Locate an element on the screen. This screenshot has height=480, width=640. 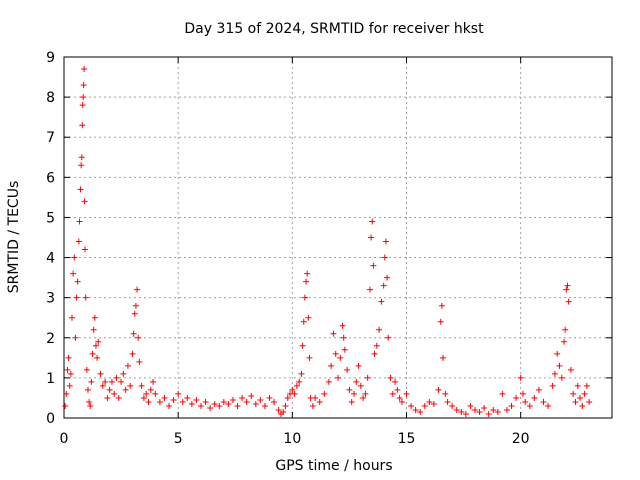
y-tick-label: 3 is located at coordinates (50, 299).